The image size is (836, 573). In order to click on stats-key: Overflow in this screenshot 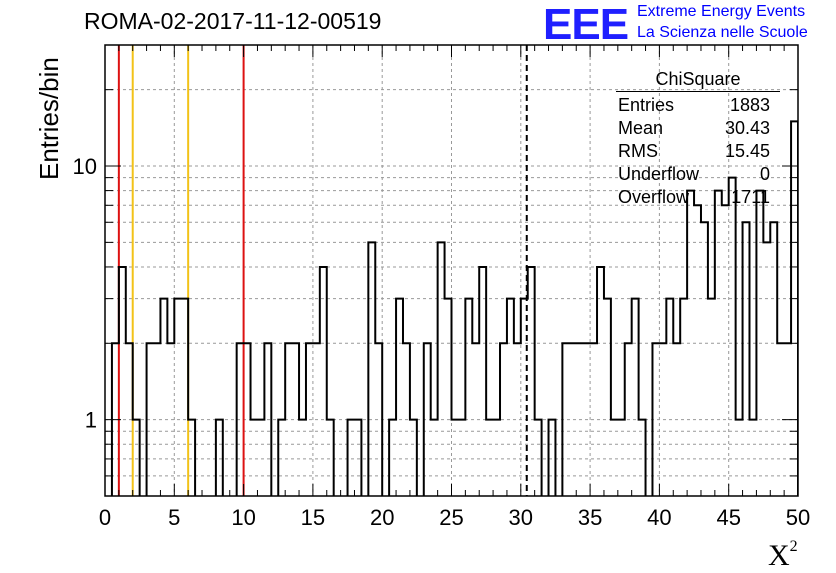, I will do `click(654, 197)`.